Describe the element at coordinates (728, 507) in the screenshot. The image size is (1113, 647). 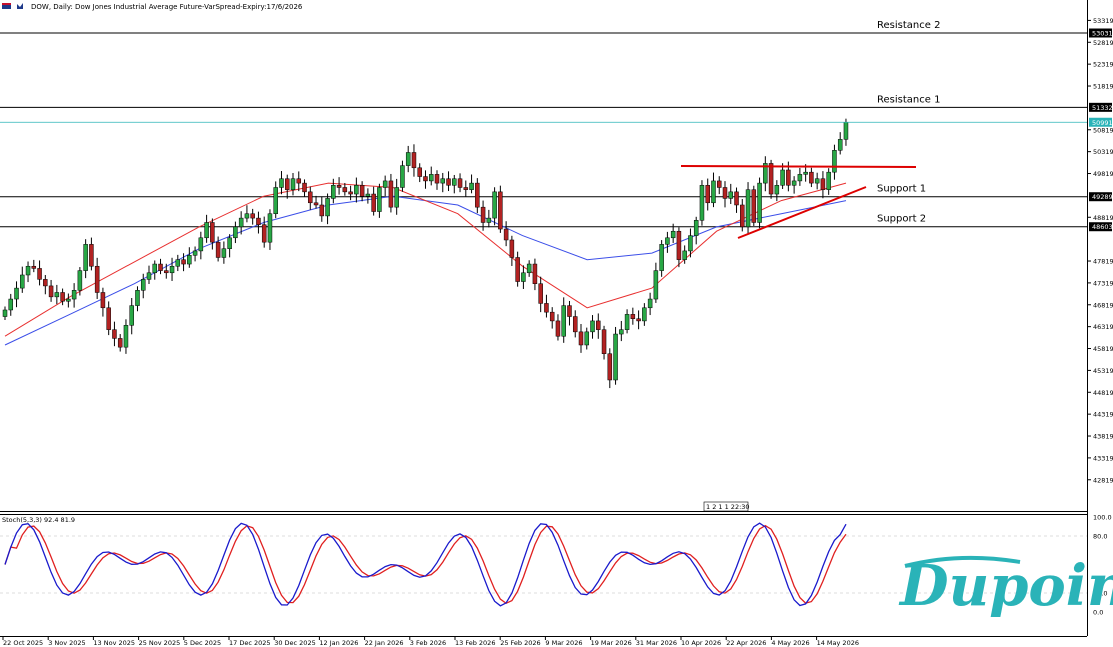
I see `bar-countdown: 1 2 1 1 22:30` at that location.